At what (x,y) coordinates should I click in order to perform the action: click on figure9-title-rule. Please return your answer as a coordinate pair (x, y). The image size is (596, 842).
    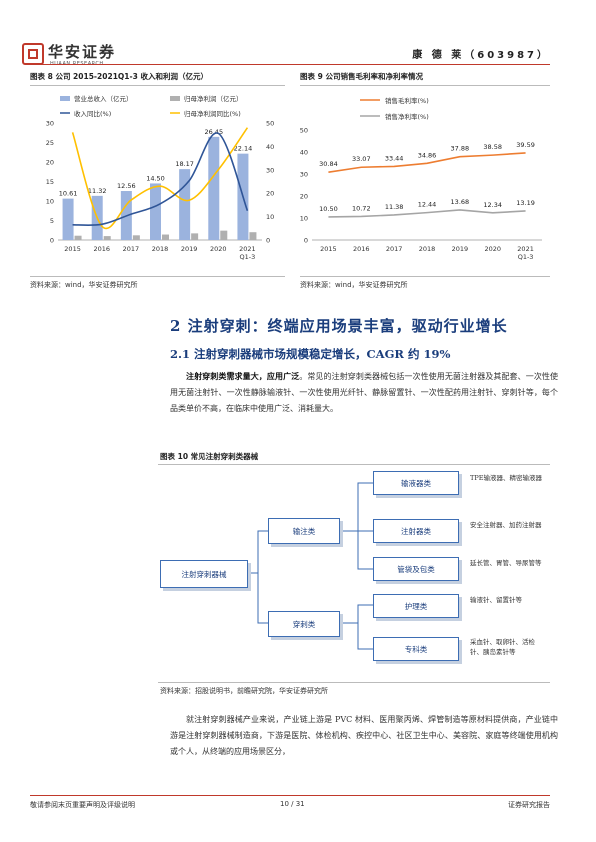
    Looking at the image, I should click on (425, 85).